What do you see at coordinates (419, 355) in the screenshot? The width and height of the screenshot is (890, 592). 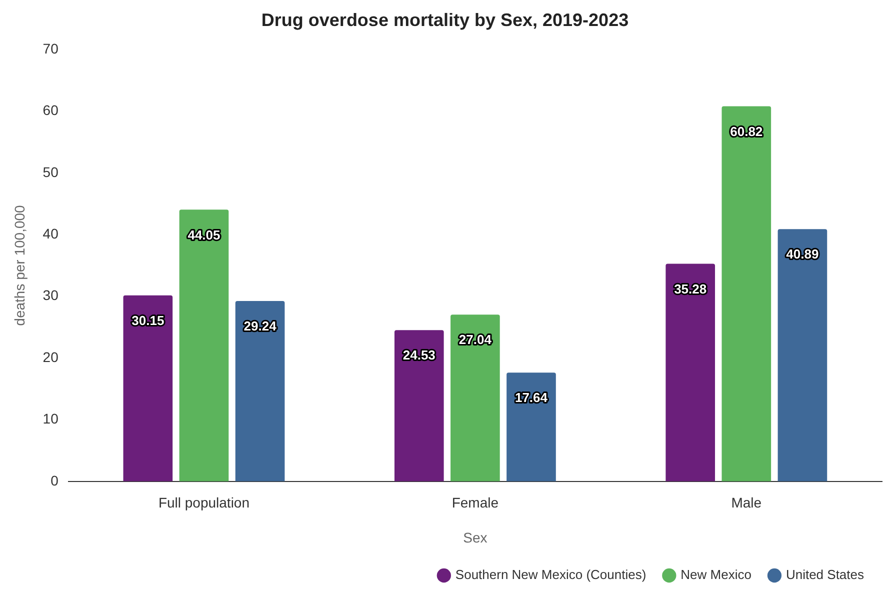 I see `data-label: 24.53` at bounding box center [419, 355].